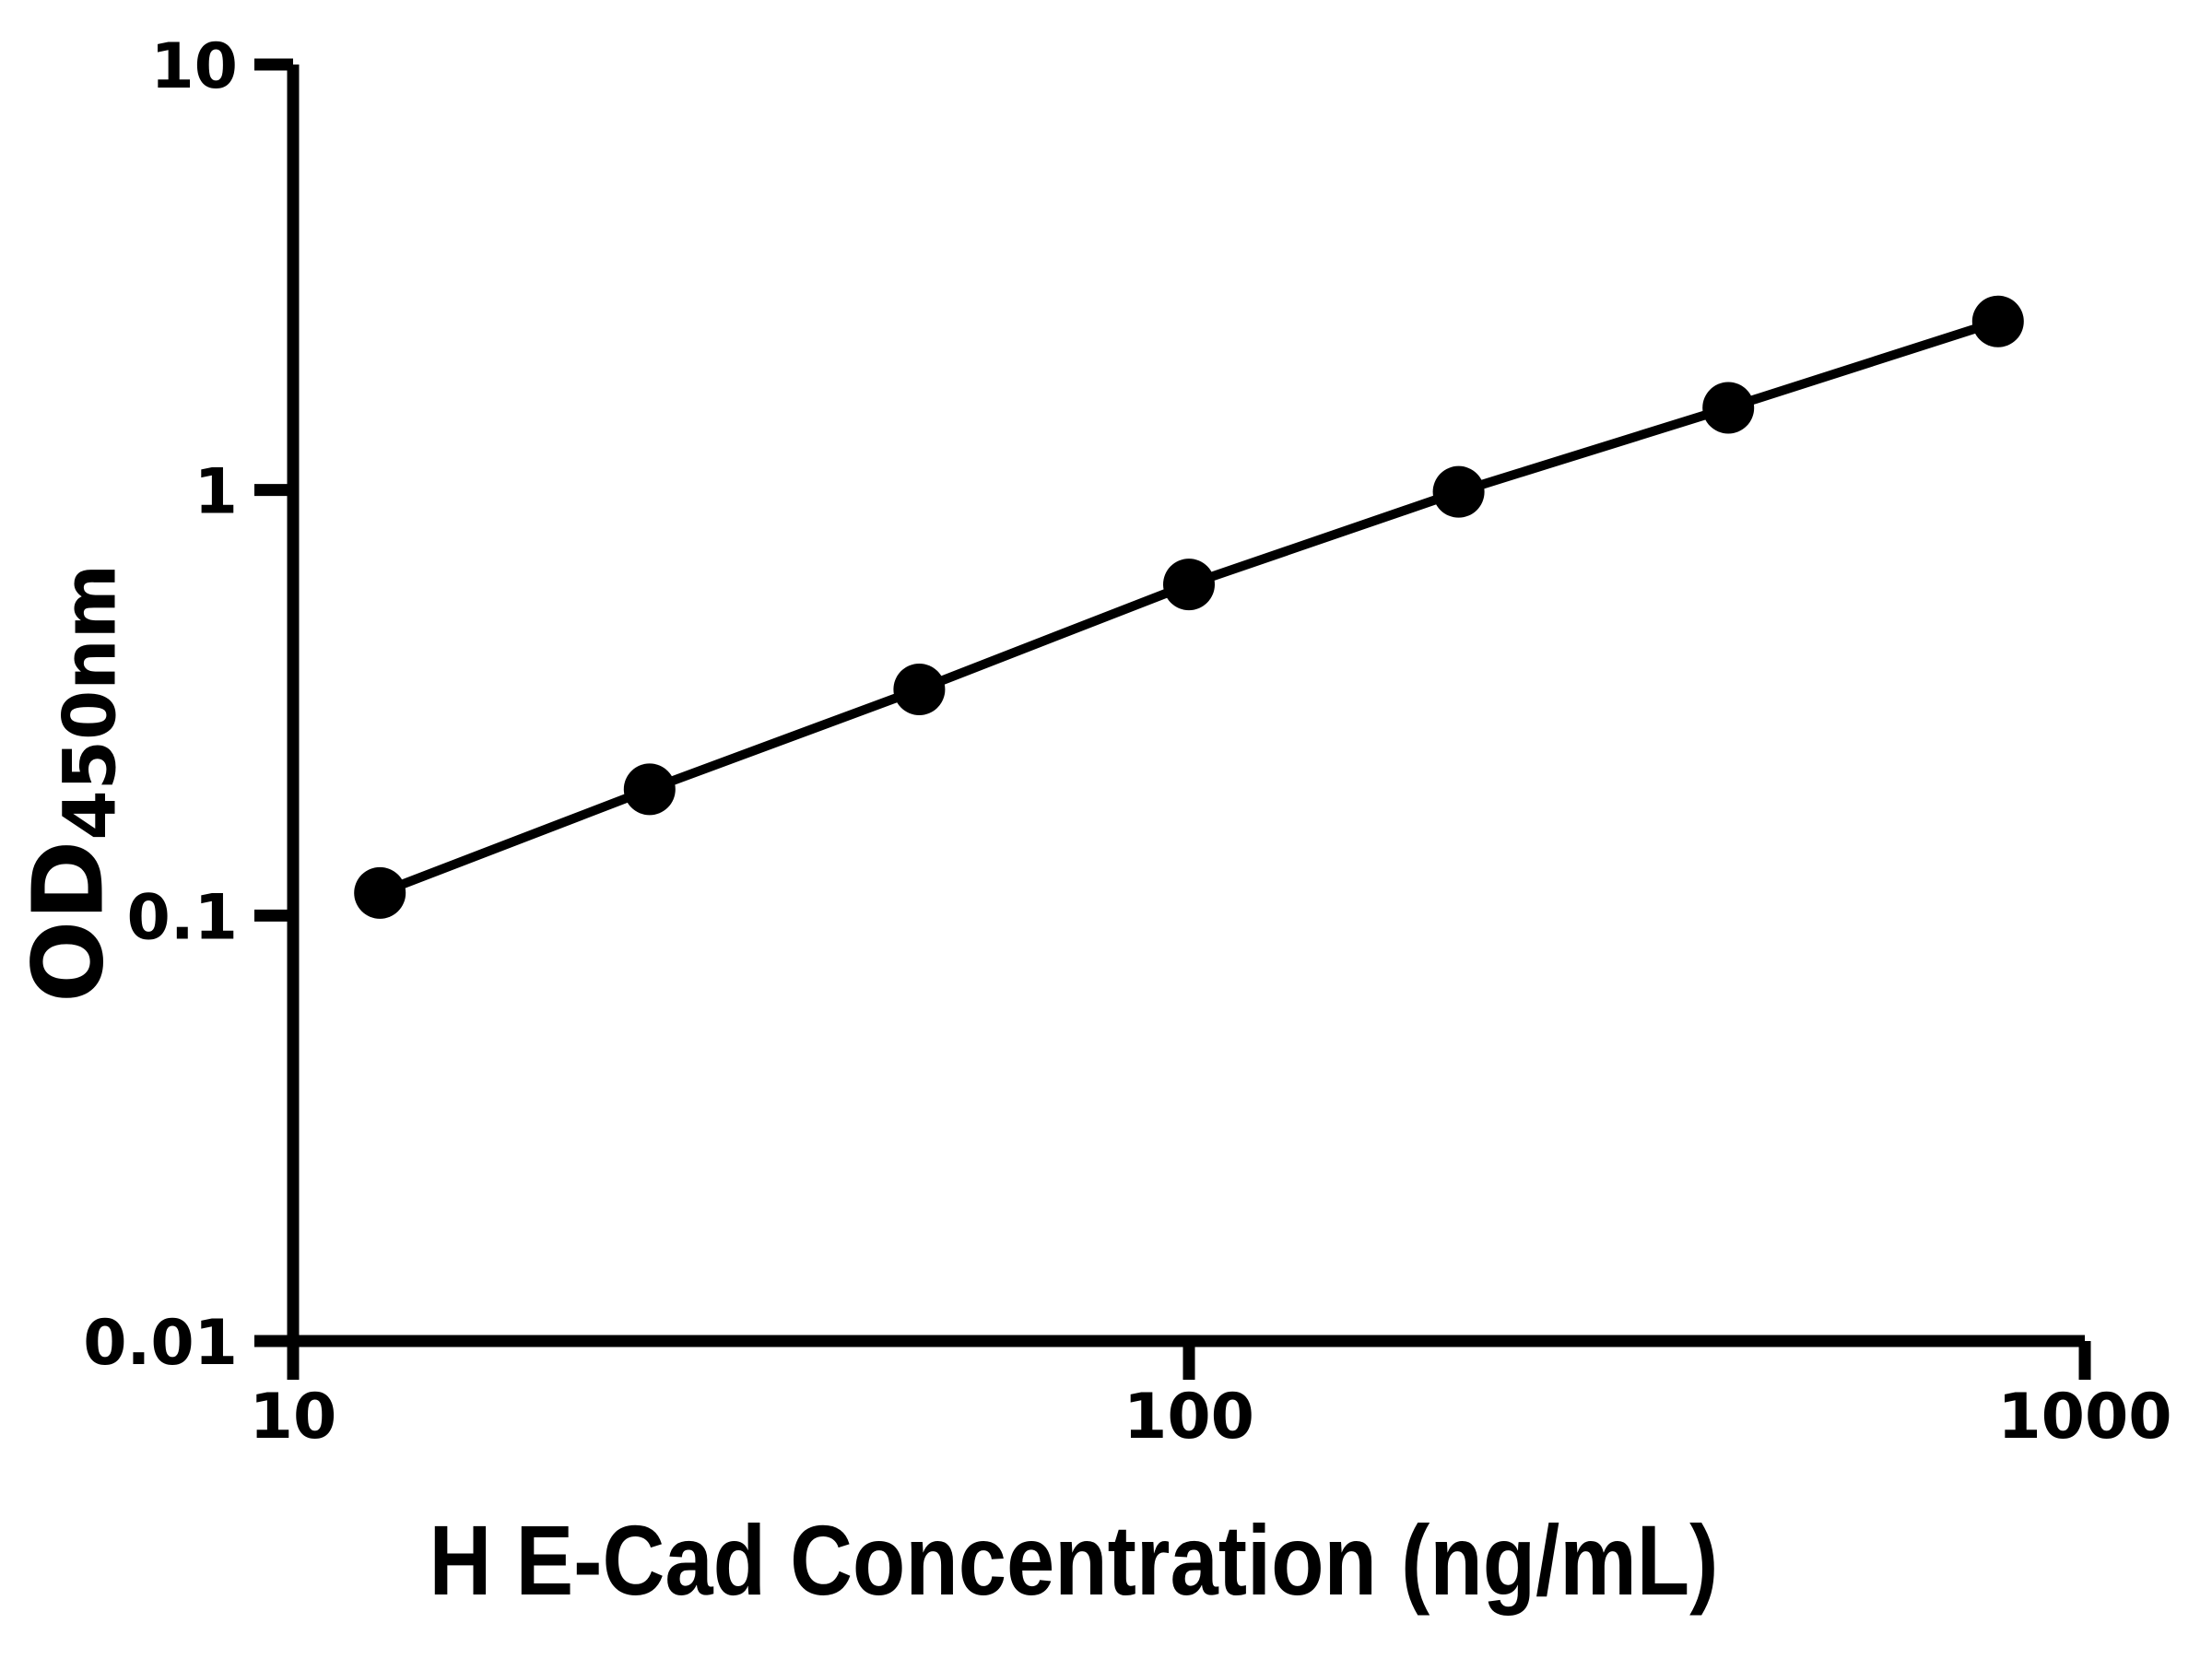  I want to click on x-tick-label-1000: 1000, so click(2084, 1417).